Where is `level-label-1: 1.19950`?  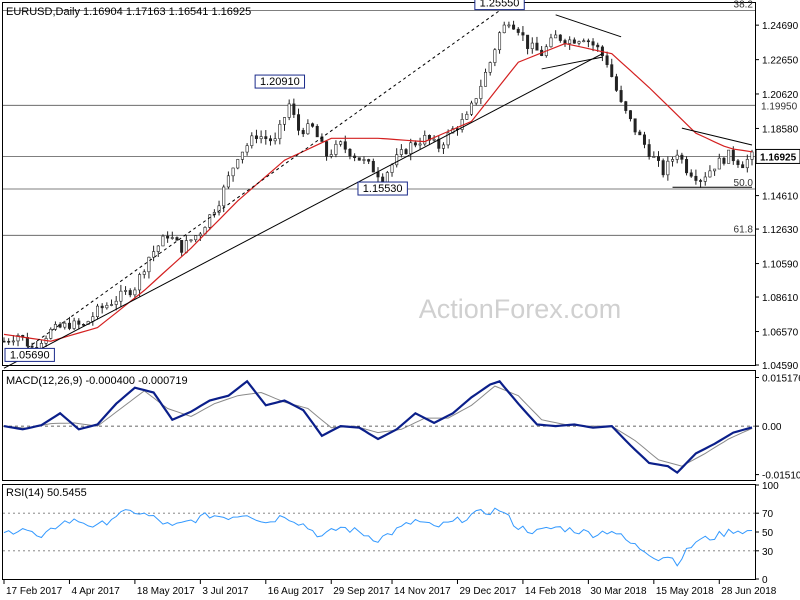
level-label-1: 1.19950 is located at coordinates (779, 106).